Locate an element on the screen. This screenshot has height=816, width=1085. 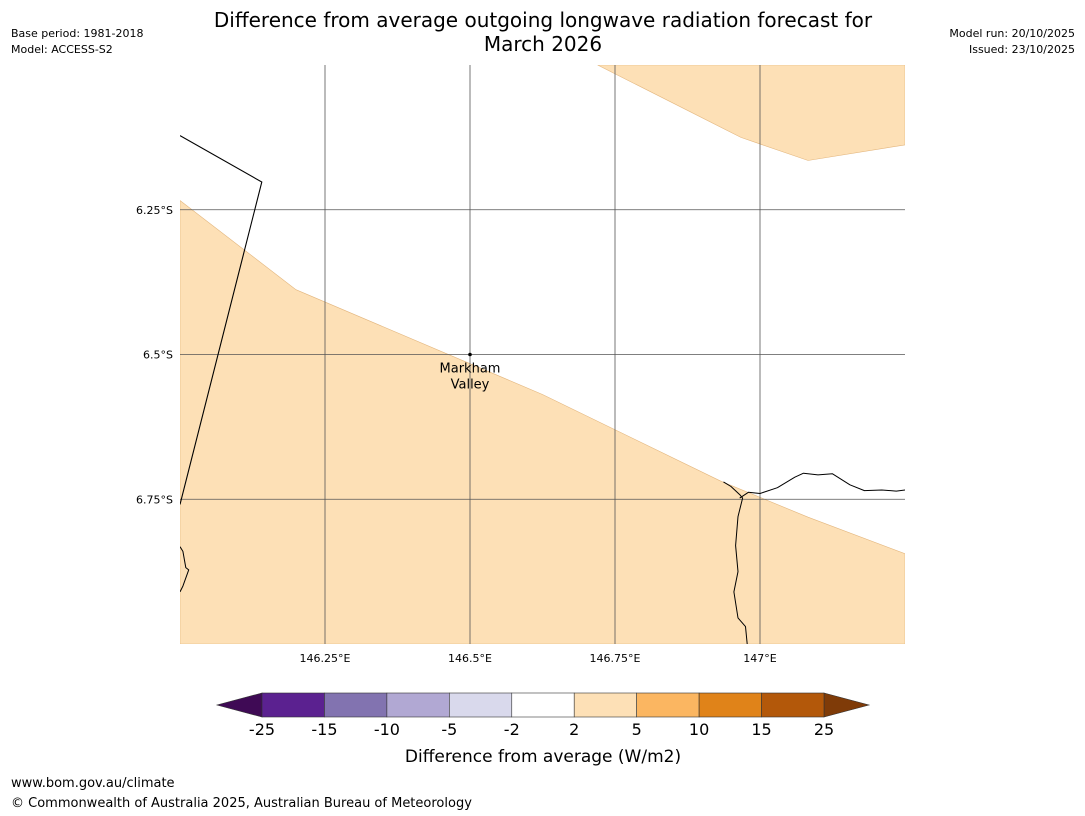
anomaly-region-north-east is located at coordinates (751, 113).